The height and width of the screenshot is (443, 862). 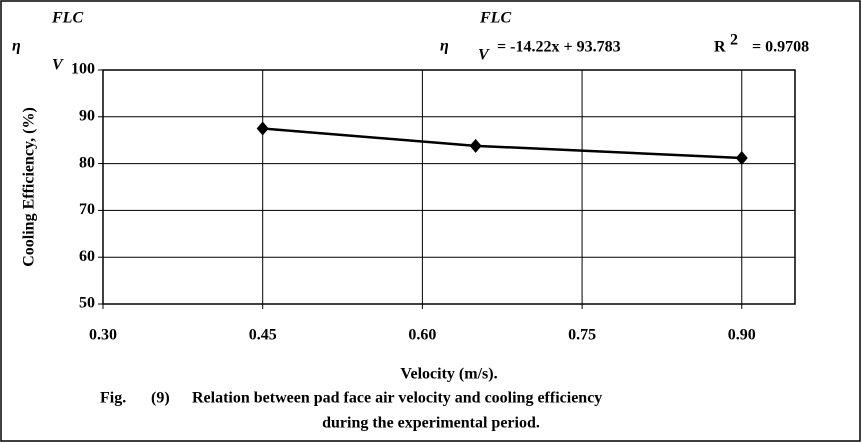 What do you see at coordinates (87, 115) in the screenshot?
I see `y-tick-label: 90` at bounding box center [87, 115].